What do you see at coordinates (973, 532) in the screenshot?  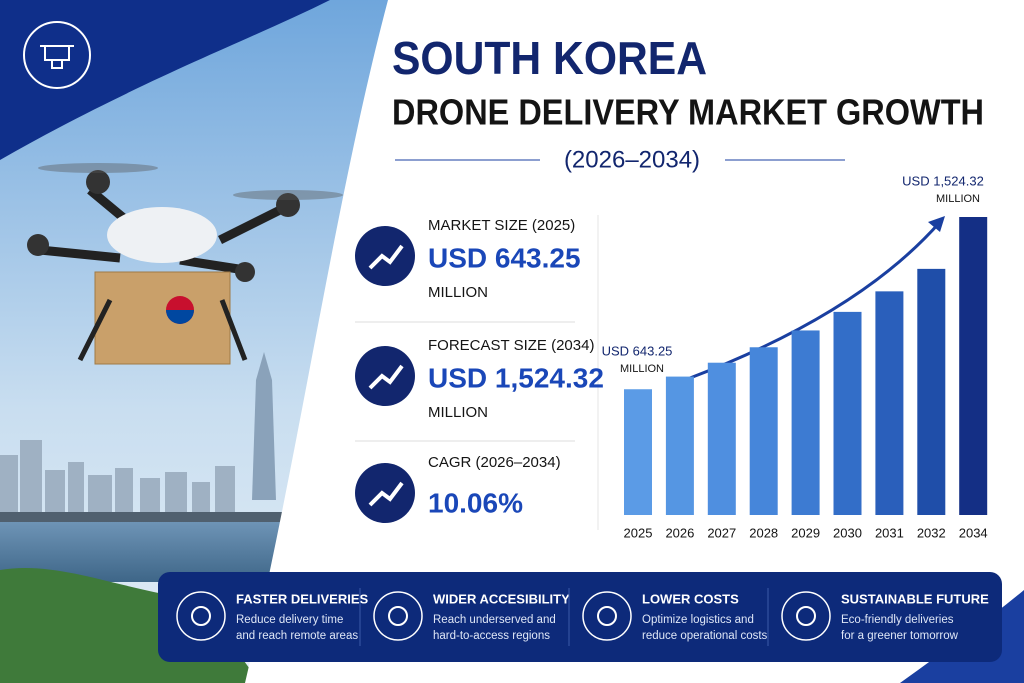 I see `x-tick-label: 2034` at bounding box center [973, 532].